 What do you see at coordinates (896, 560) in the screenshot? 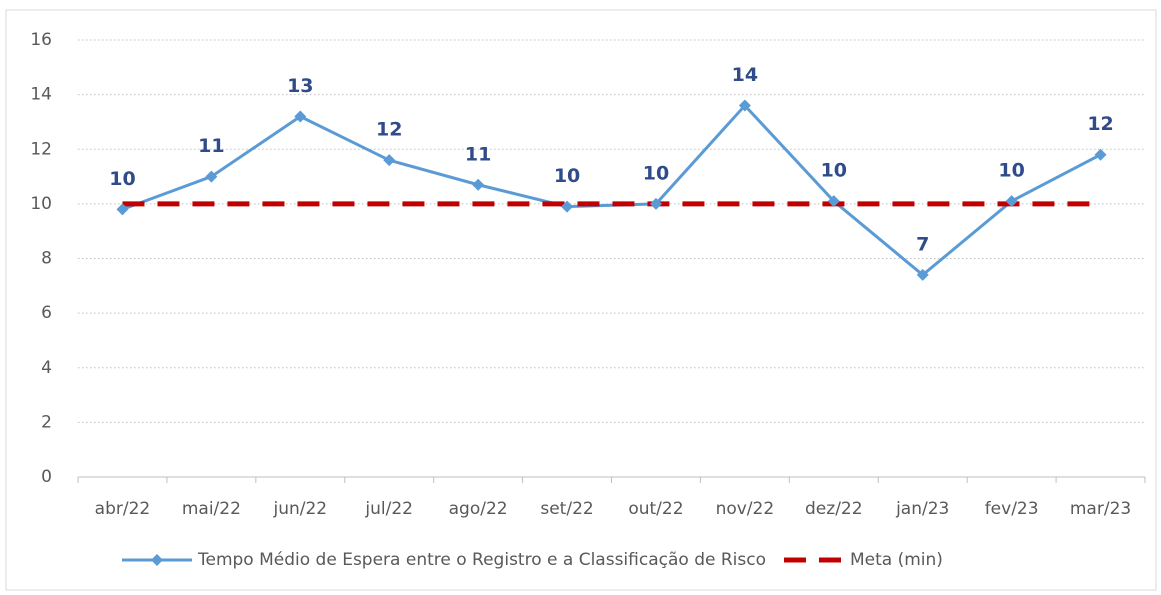
I see `legend-label: Meta (min)` at bounding box center [896, 560].